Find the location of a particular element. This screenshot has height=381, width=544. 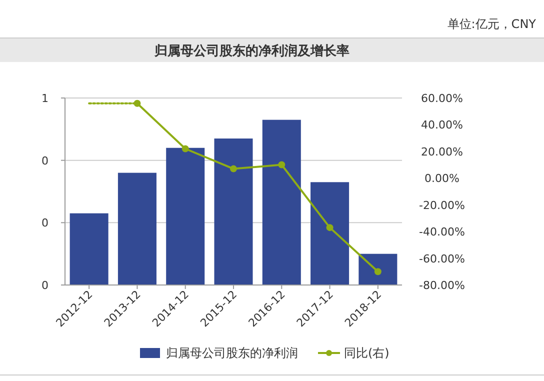

chart-title: 归属母公司股东的净利润及增长率 is located at coordinates (252, 51).